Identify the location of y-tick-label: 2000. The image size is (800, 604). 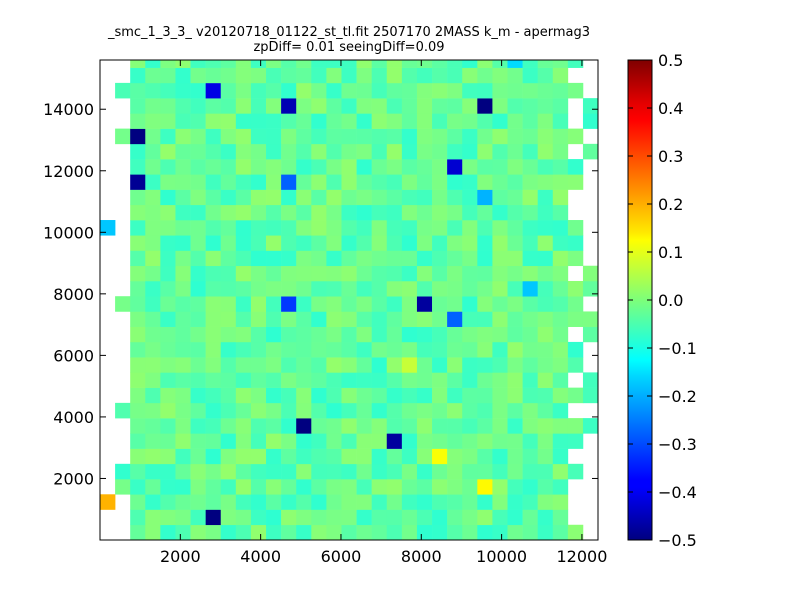
(73, 478).